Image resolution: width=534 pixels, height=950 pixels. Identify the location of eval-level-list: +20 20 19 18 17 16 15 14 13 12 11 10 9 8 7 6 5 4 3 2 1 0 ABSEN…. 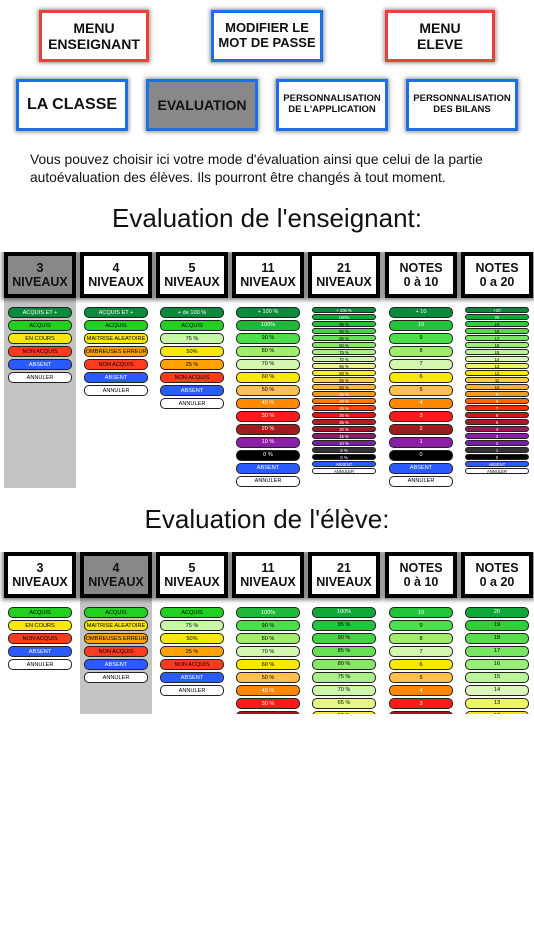
(497, 391).